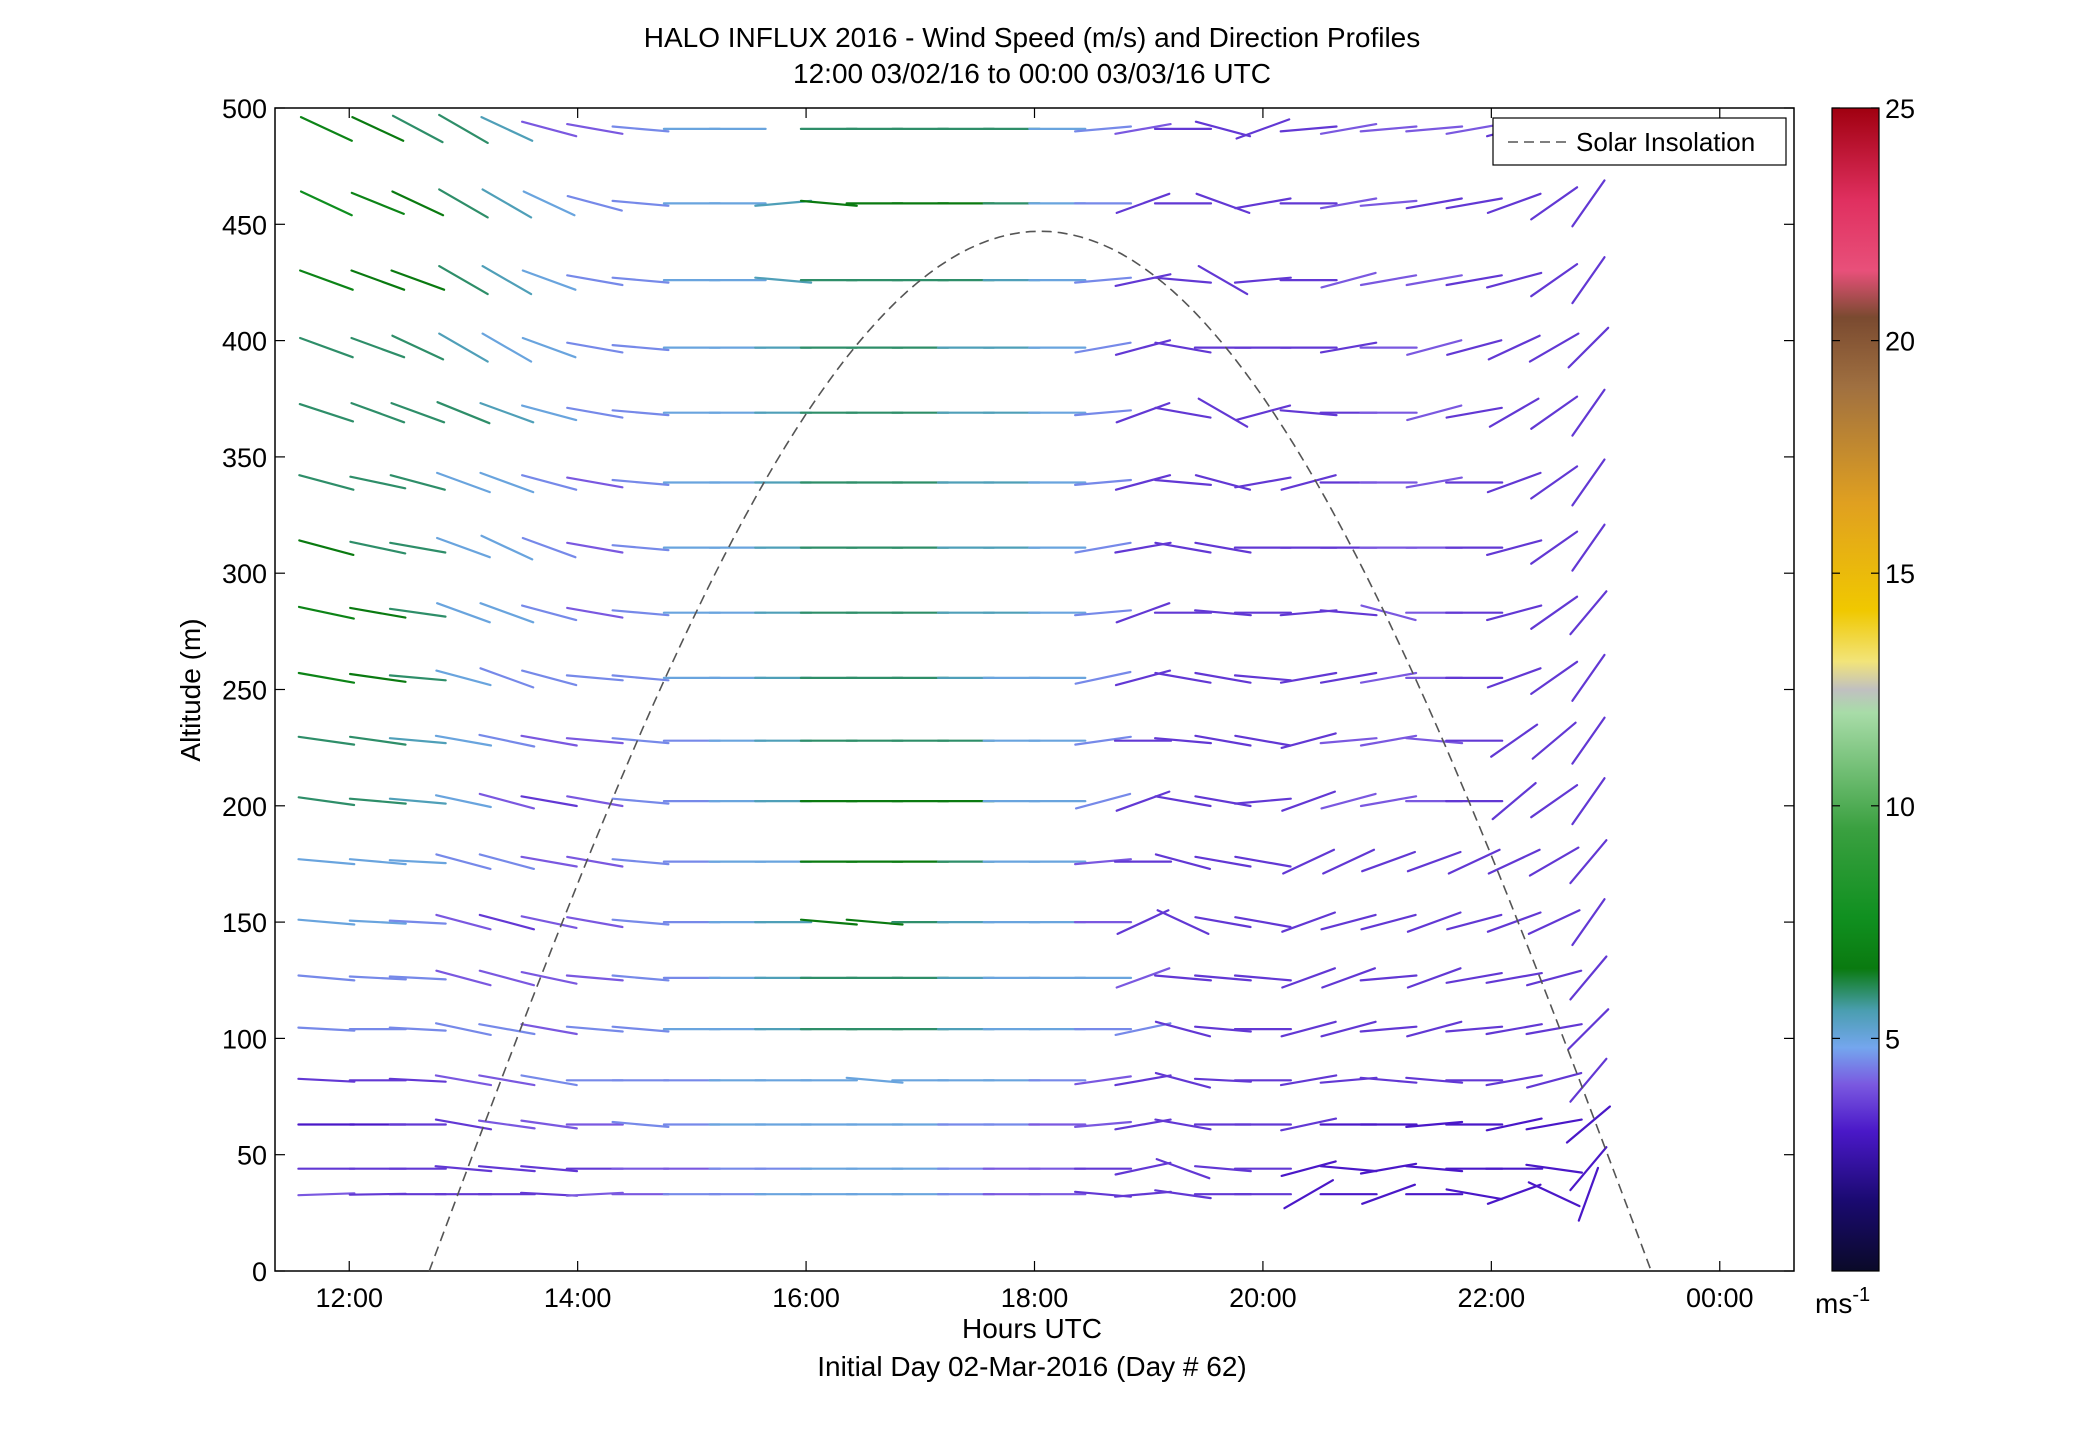  I want to click on y-tick-label-0: 0, so click(259, 1272).